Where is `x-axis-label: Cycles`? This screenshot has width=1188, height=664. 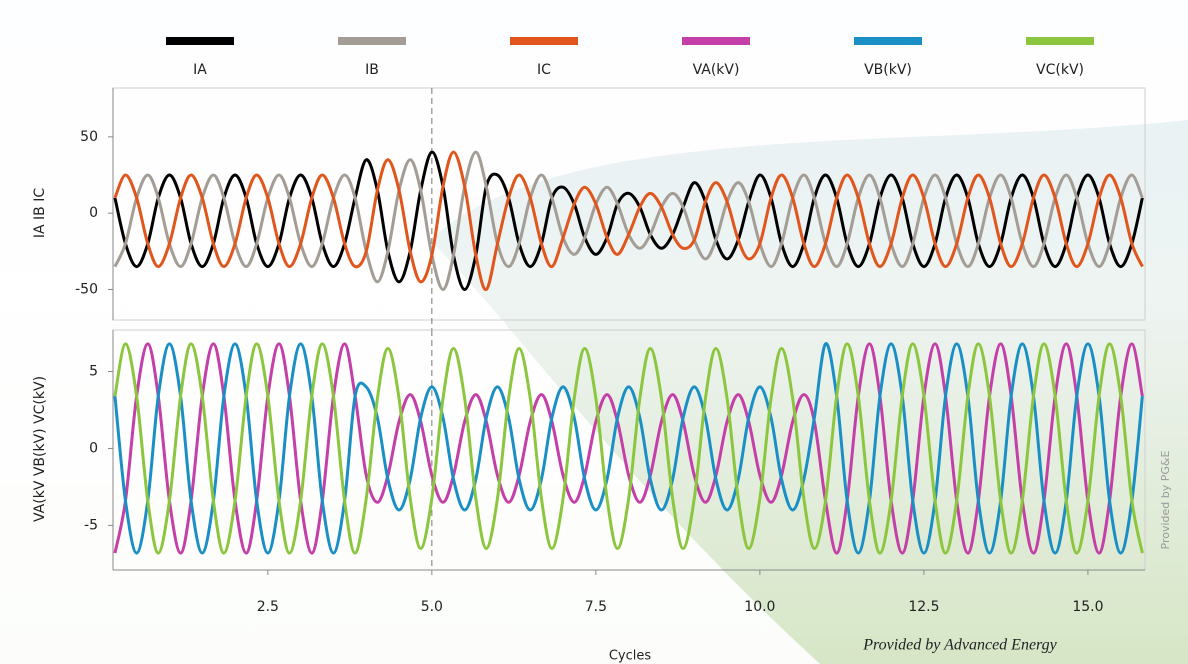
x-axis-label: Cycles is located at coordinates (630, 656).